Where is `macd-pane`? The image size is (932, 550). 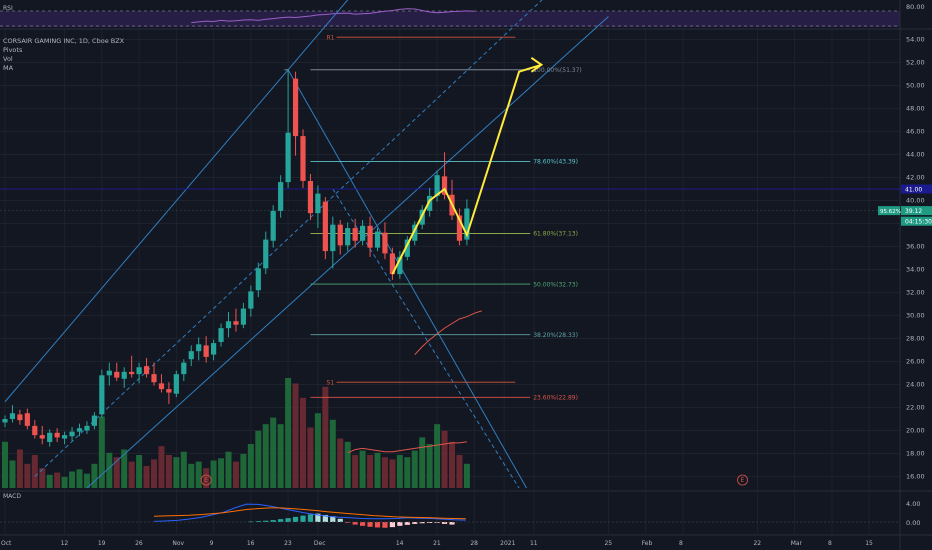 macd-pane is located at coordinates (450, 515).